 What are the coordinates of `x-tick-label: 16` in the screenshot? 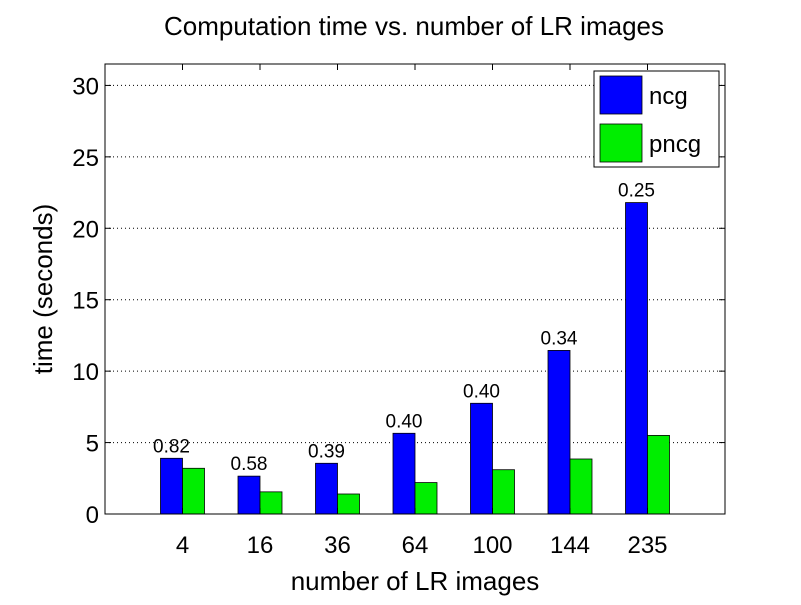 It's located at (260, 545).